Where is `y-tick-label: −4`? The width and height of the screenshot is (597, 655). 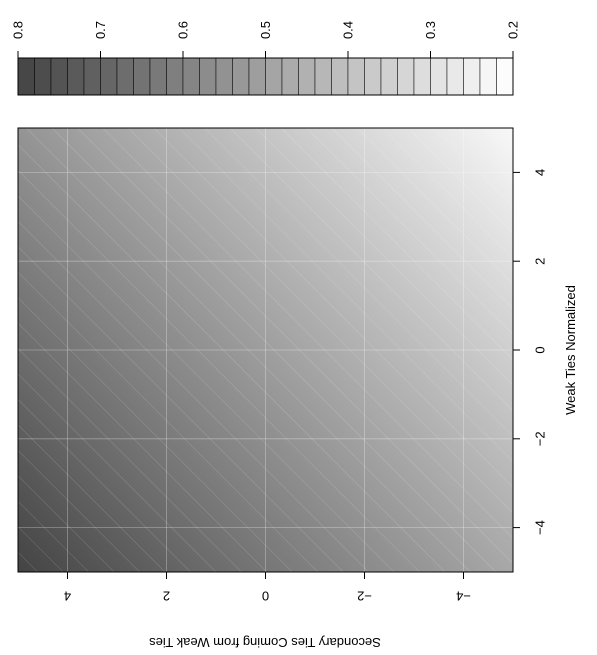
y-tick-label: −4 is located at coordinates (463, 596).